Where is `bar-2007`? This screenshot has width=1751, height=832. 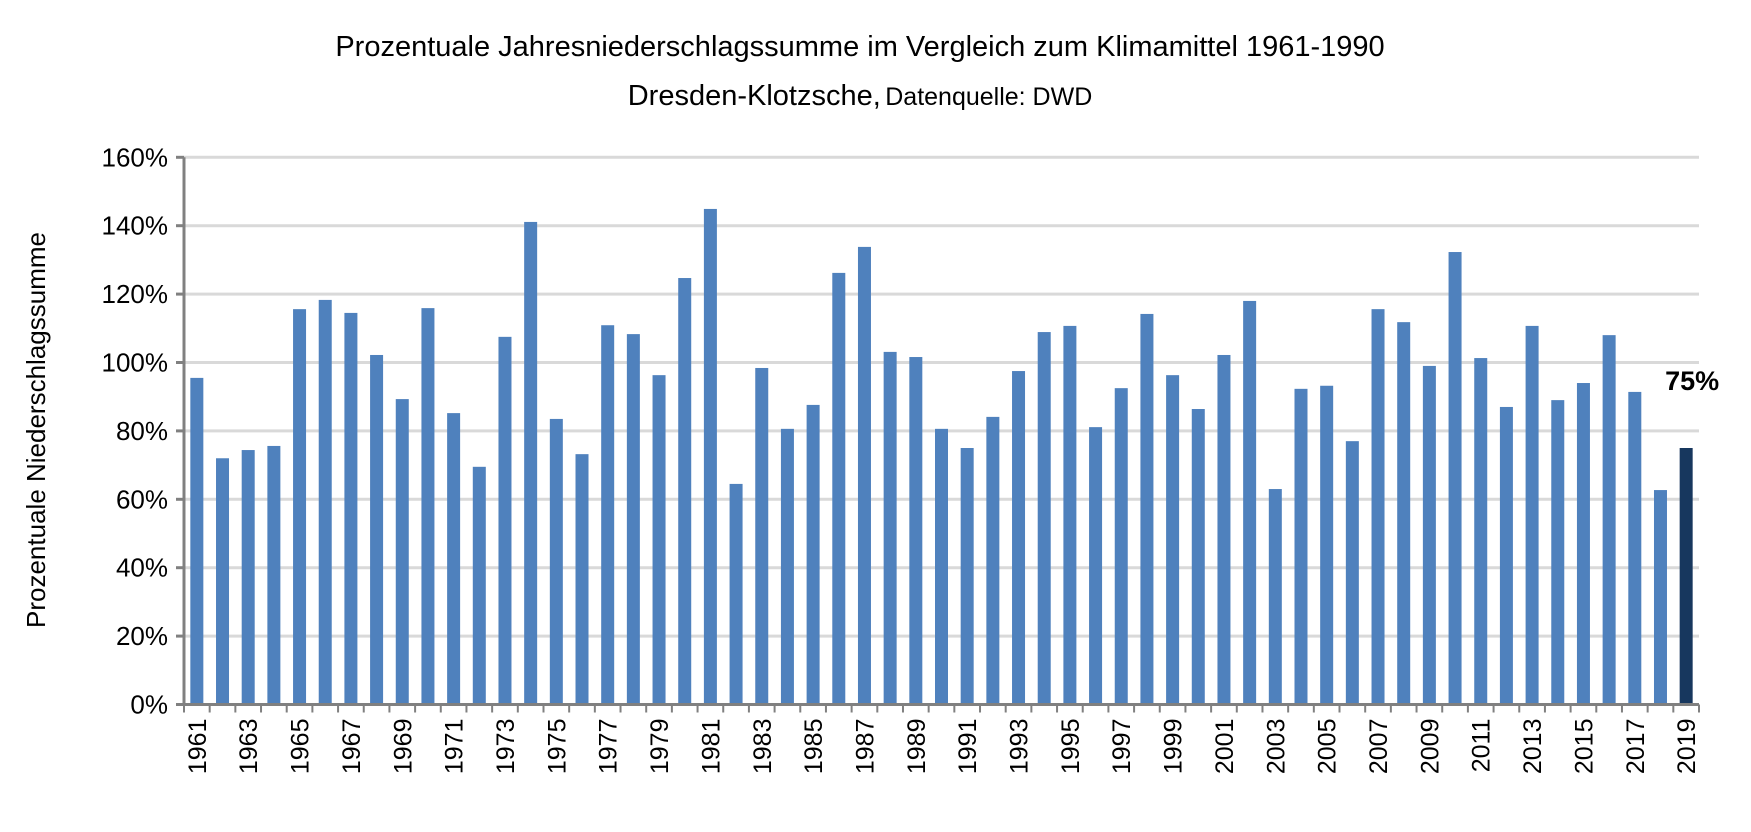 bar-2007 is located at coordinates (1378, 507).